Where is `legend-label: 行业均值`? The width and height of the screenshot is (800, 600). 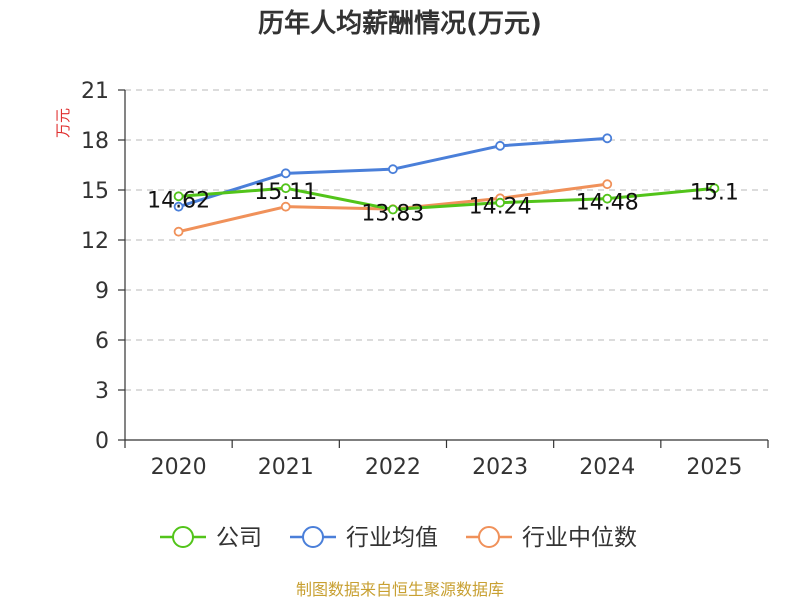 legend-label: 行业均值 is located at coordinates (392, 538).